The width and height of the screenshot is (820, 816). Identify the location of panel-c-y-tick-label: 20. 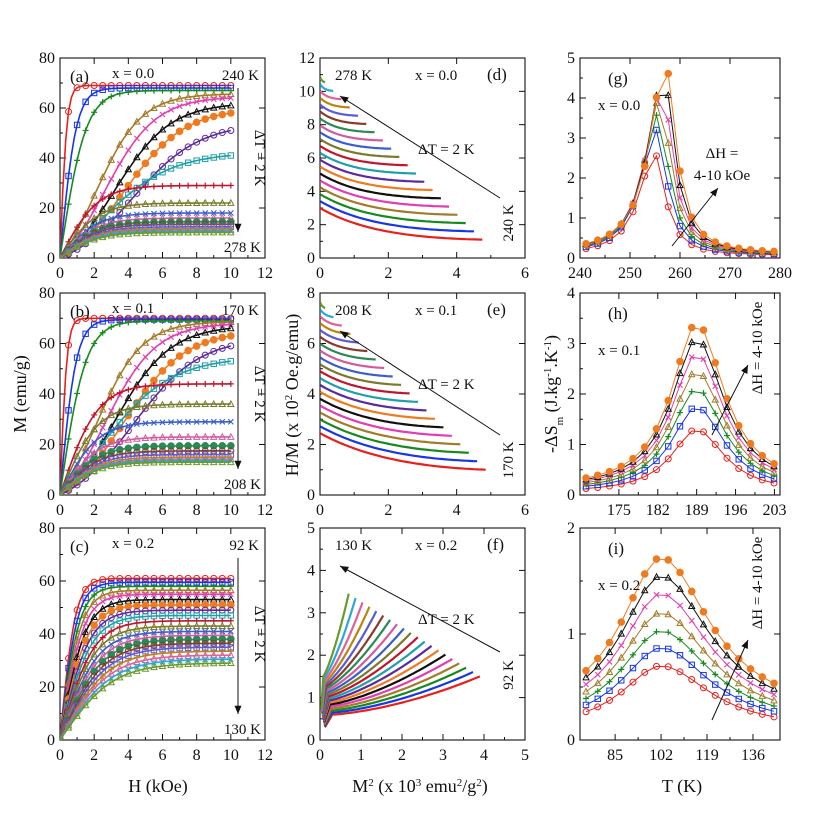
(47, 687).